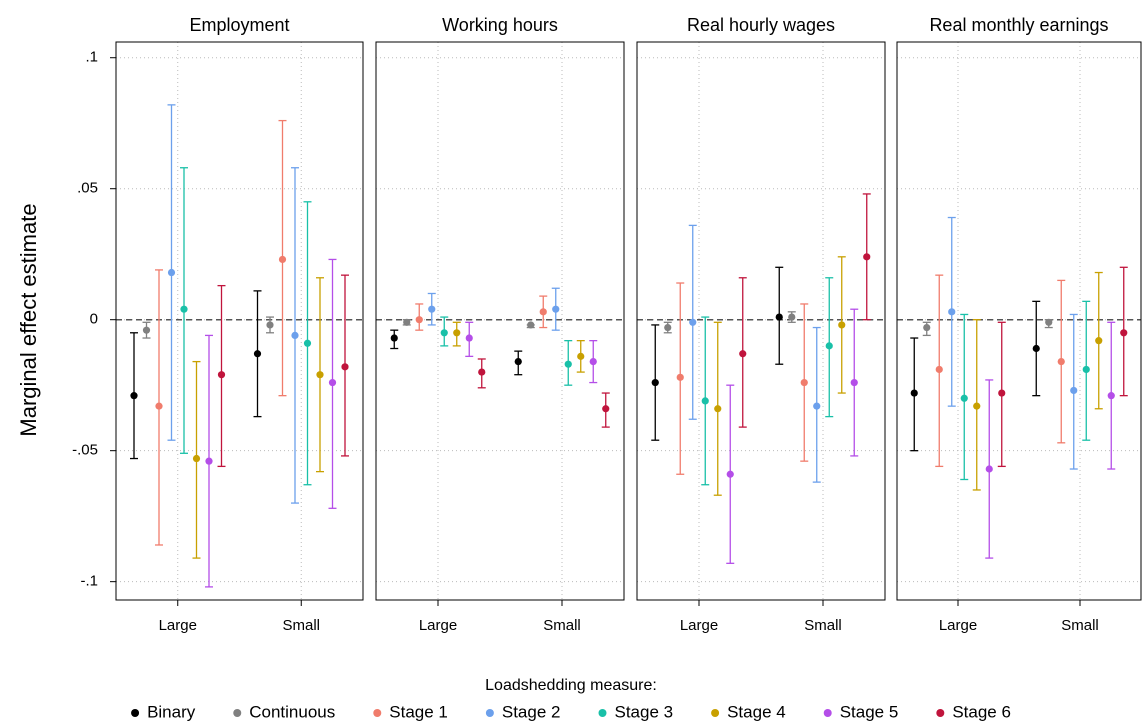  Describe the element at coordinates (643, 711) in the screenshot. I see `legend-label: Stage 3` at that location.